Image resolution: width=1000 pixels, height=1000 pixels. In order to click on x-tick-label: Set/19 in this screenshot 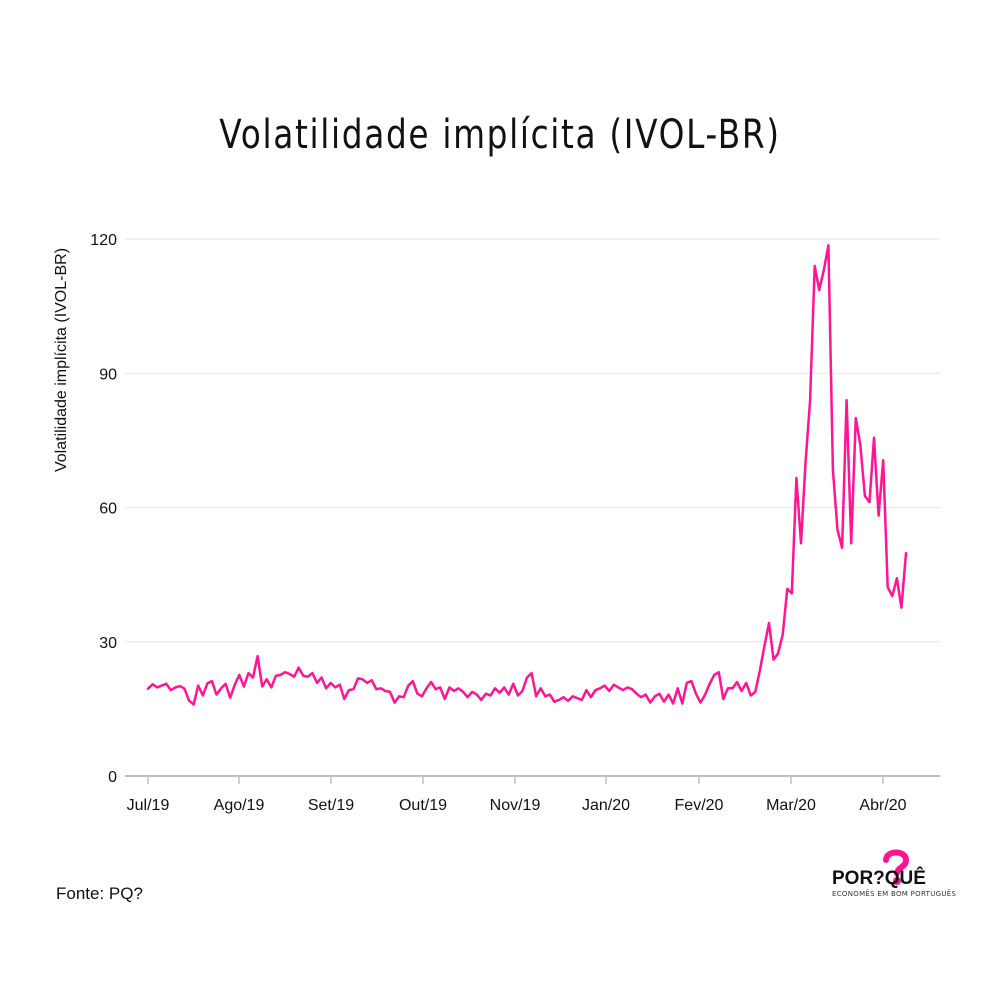, I will do `click(331, 805)`.